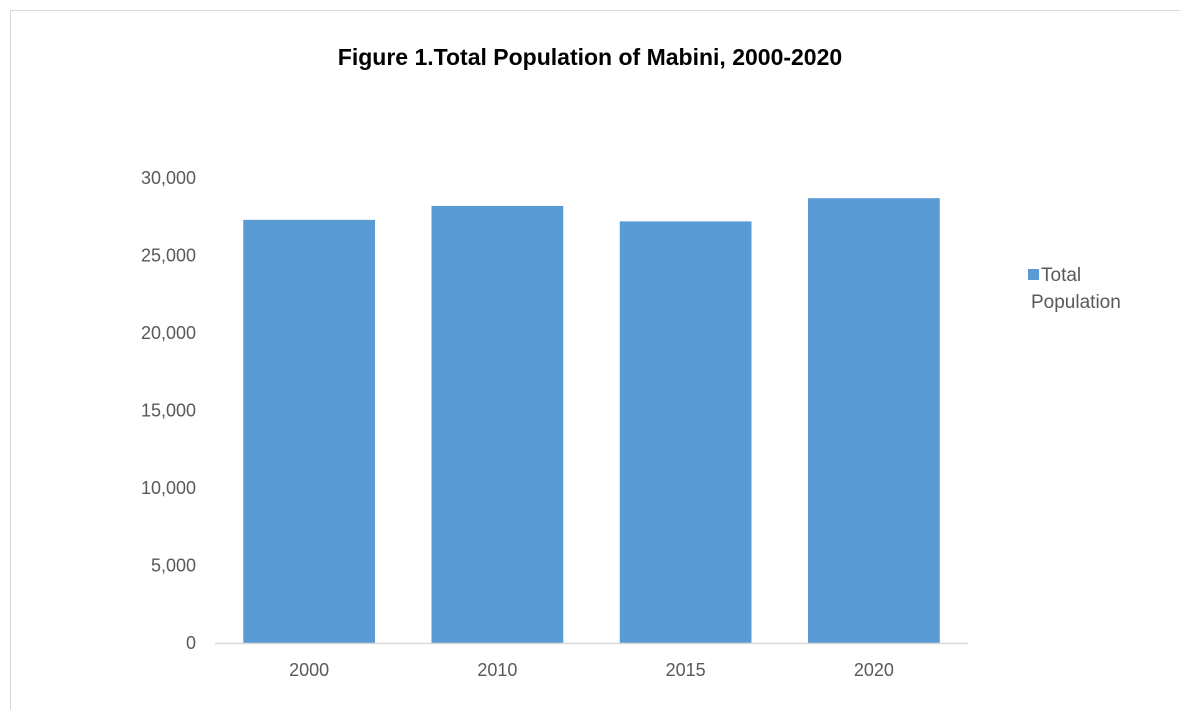  What do you see at coordinates (497, 670) in the screenshot?
I see `x-tick-label: 2010` at bounding box center [497, 670].